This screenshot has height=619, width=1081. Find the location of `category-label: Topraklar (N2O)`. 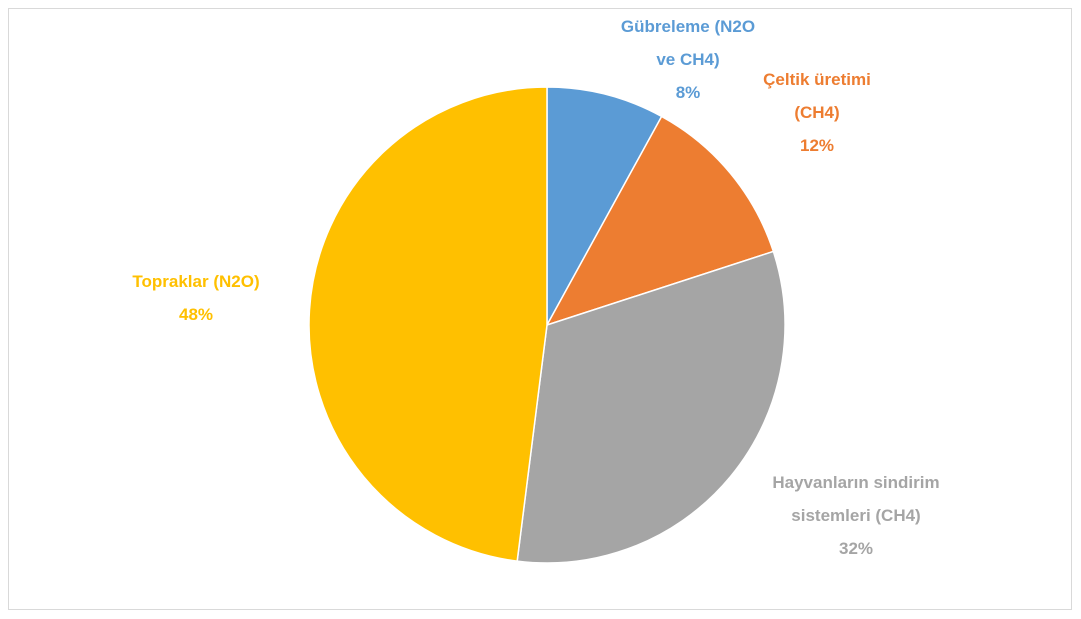

category-label: Topraklar (N2O) is located at coordinates (196, 281).